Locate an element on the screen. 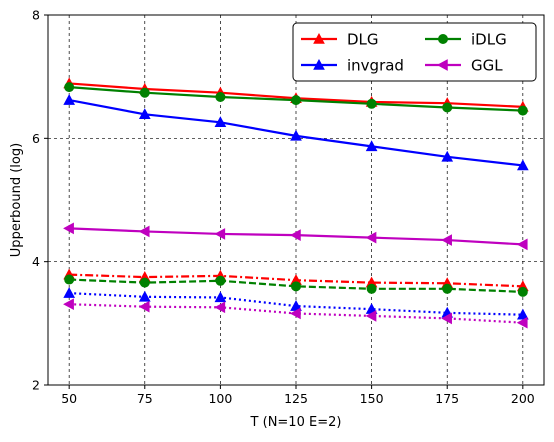 The width and height of the screenshot is (554, 442). x-axis-label: T (N=10 E=2) is located at coordinates (296, 422).